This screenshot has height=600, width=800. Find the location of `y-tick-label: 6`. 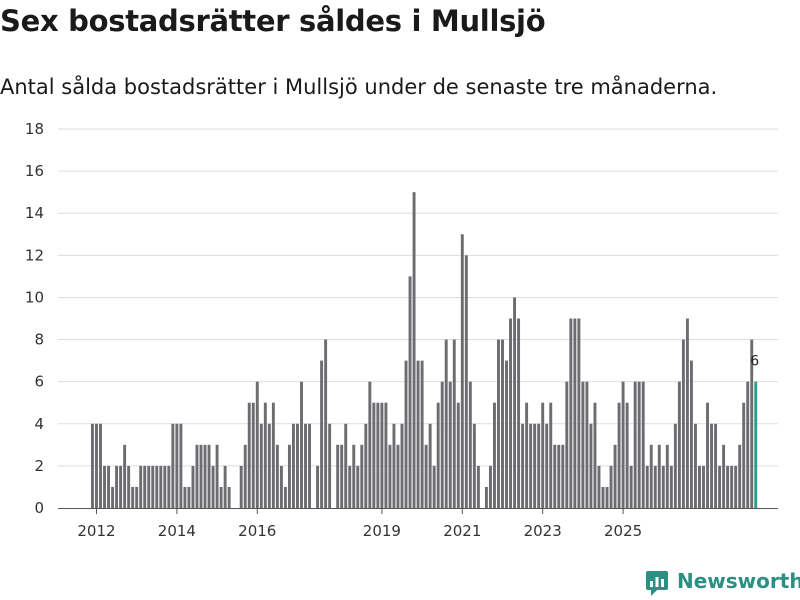

y-tick-label: 6 is located at coordinates (39, 382).